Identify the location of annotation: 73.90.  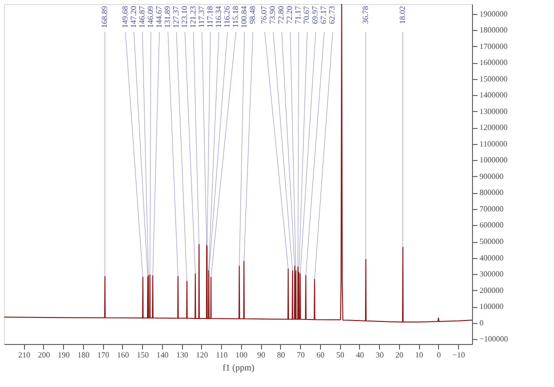
(273, 15).